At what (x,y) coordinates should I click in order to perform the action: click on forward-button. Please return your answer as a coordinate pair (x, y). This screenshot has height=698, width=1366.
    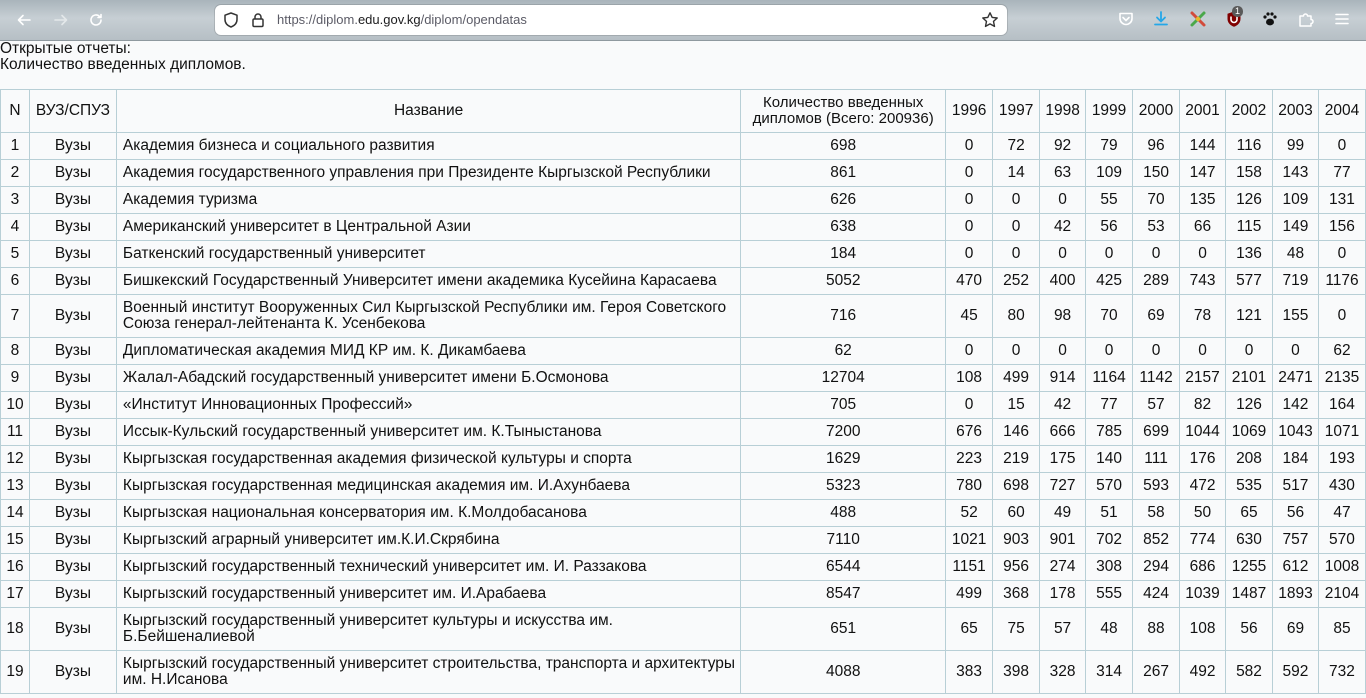
    Looking at the image, I should click on (61, 20).